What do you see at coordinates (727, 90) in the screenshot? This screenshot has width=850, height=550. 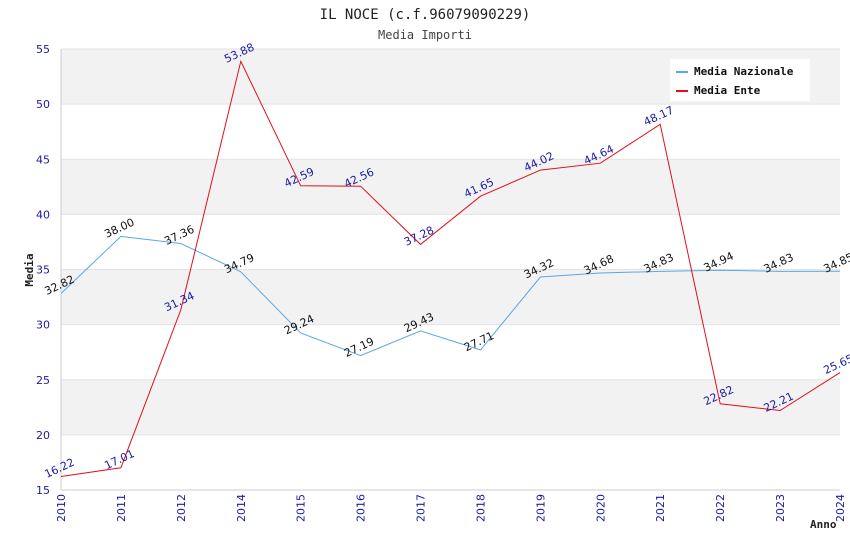 I see `legend-label-media-ente: Media Ente` at bounding box center [727, 90].